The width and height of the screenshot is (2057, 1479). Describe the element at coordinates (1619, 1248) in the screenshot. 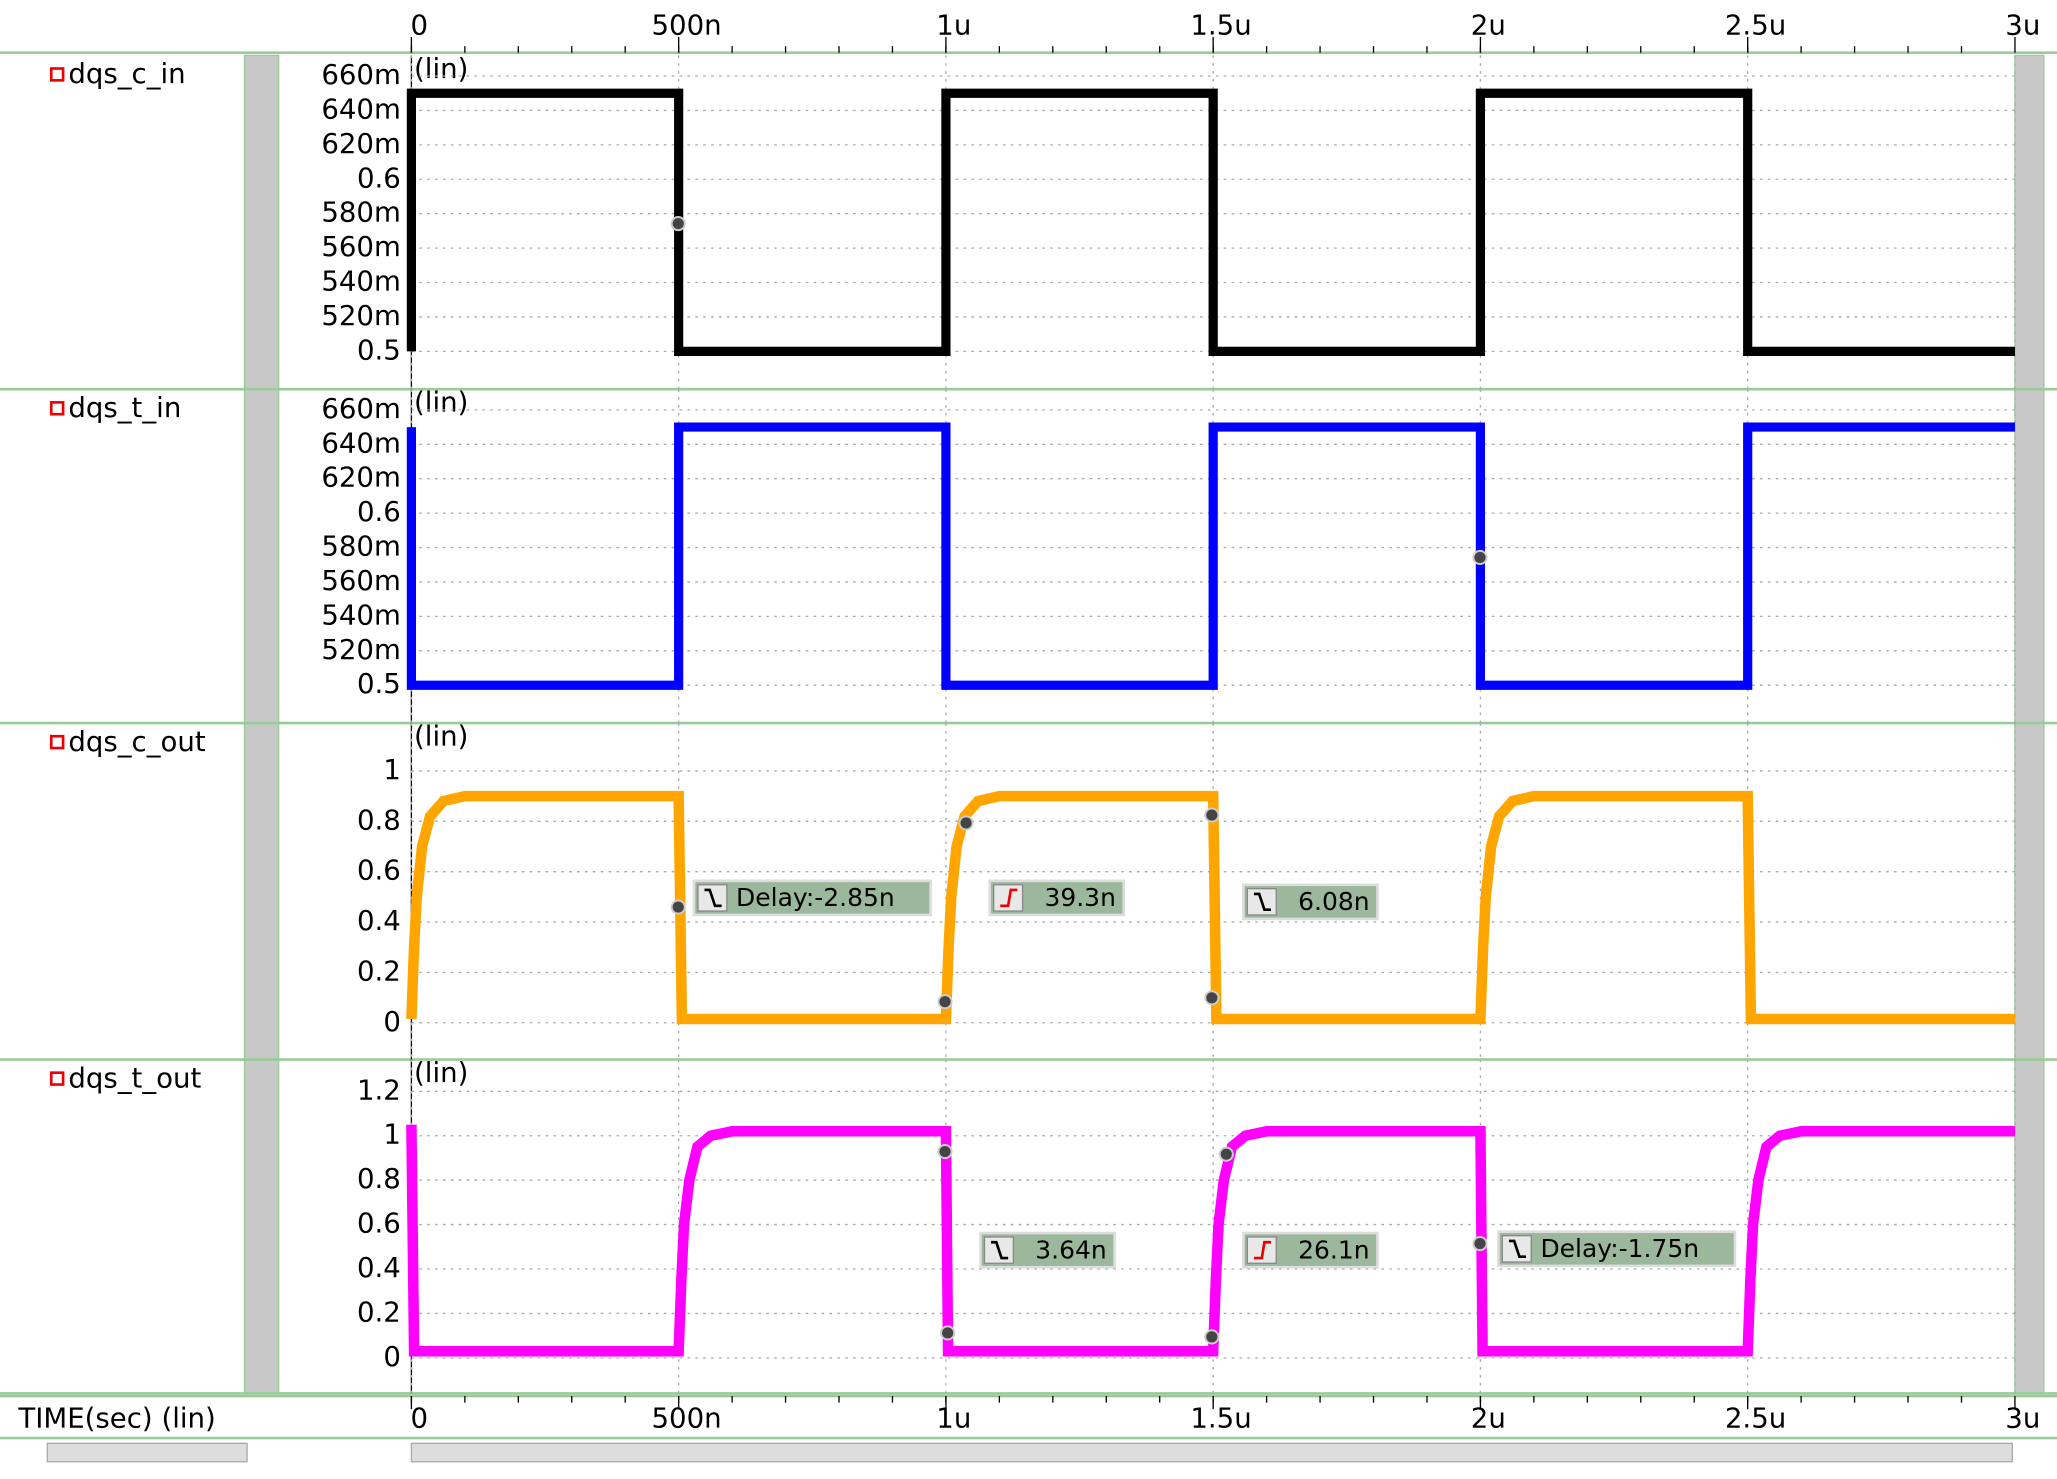

I see `measurement-value: Delay:-1.75n` at that location.